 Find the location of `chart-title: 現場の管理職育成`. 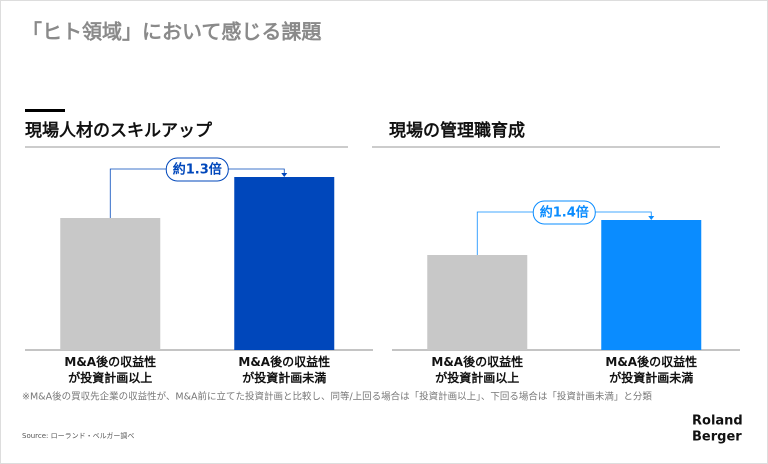

chart-title: 現場の管理職育成 is located at coordinates (457, 130).